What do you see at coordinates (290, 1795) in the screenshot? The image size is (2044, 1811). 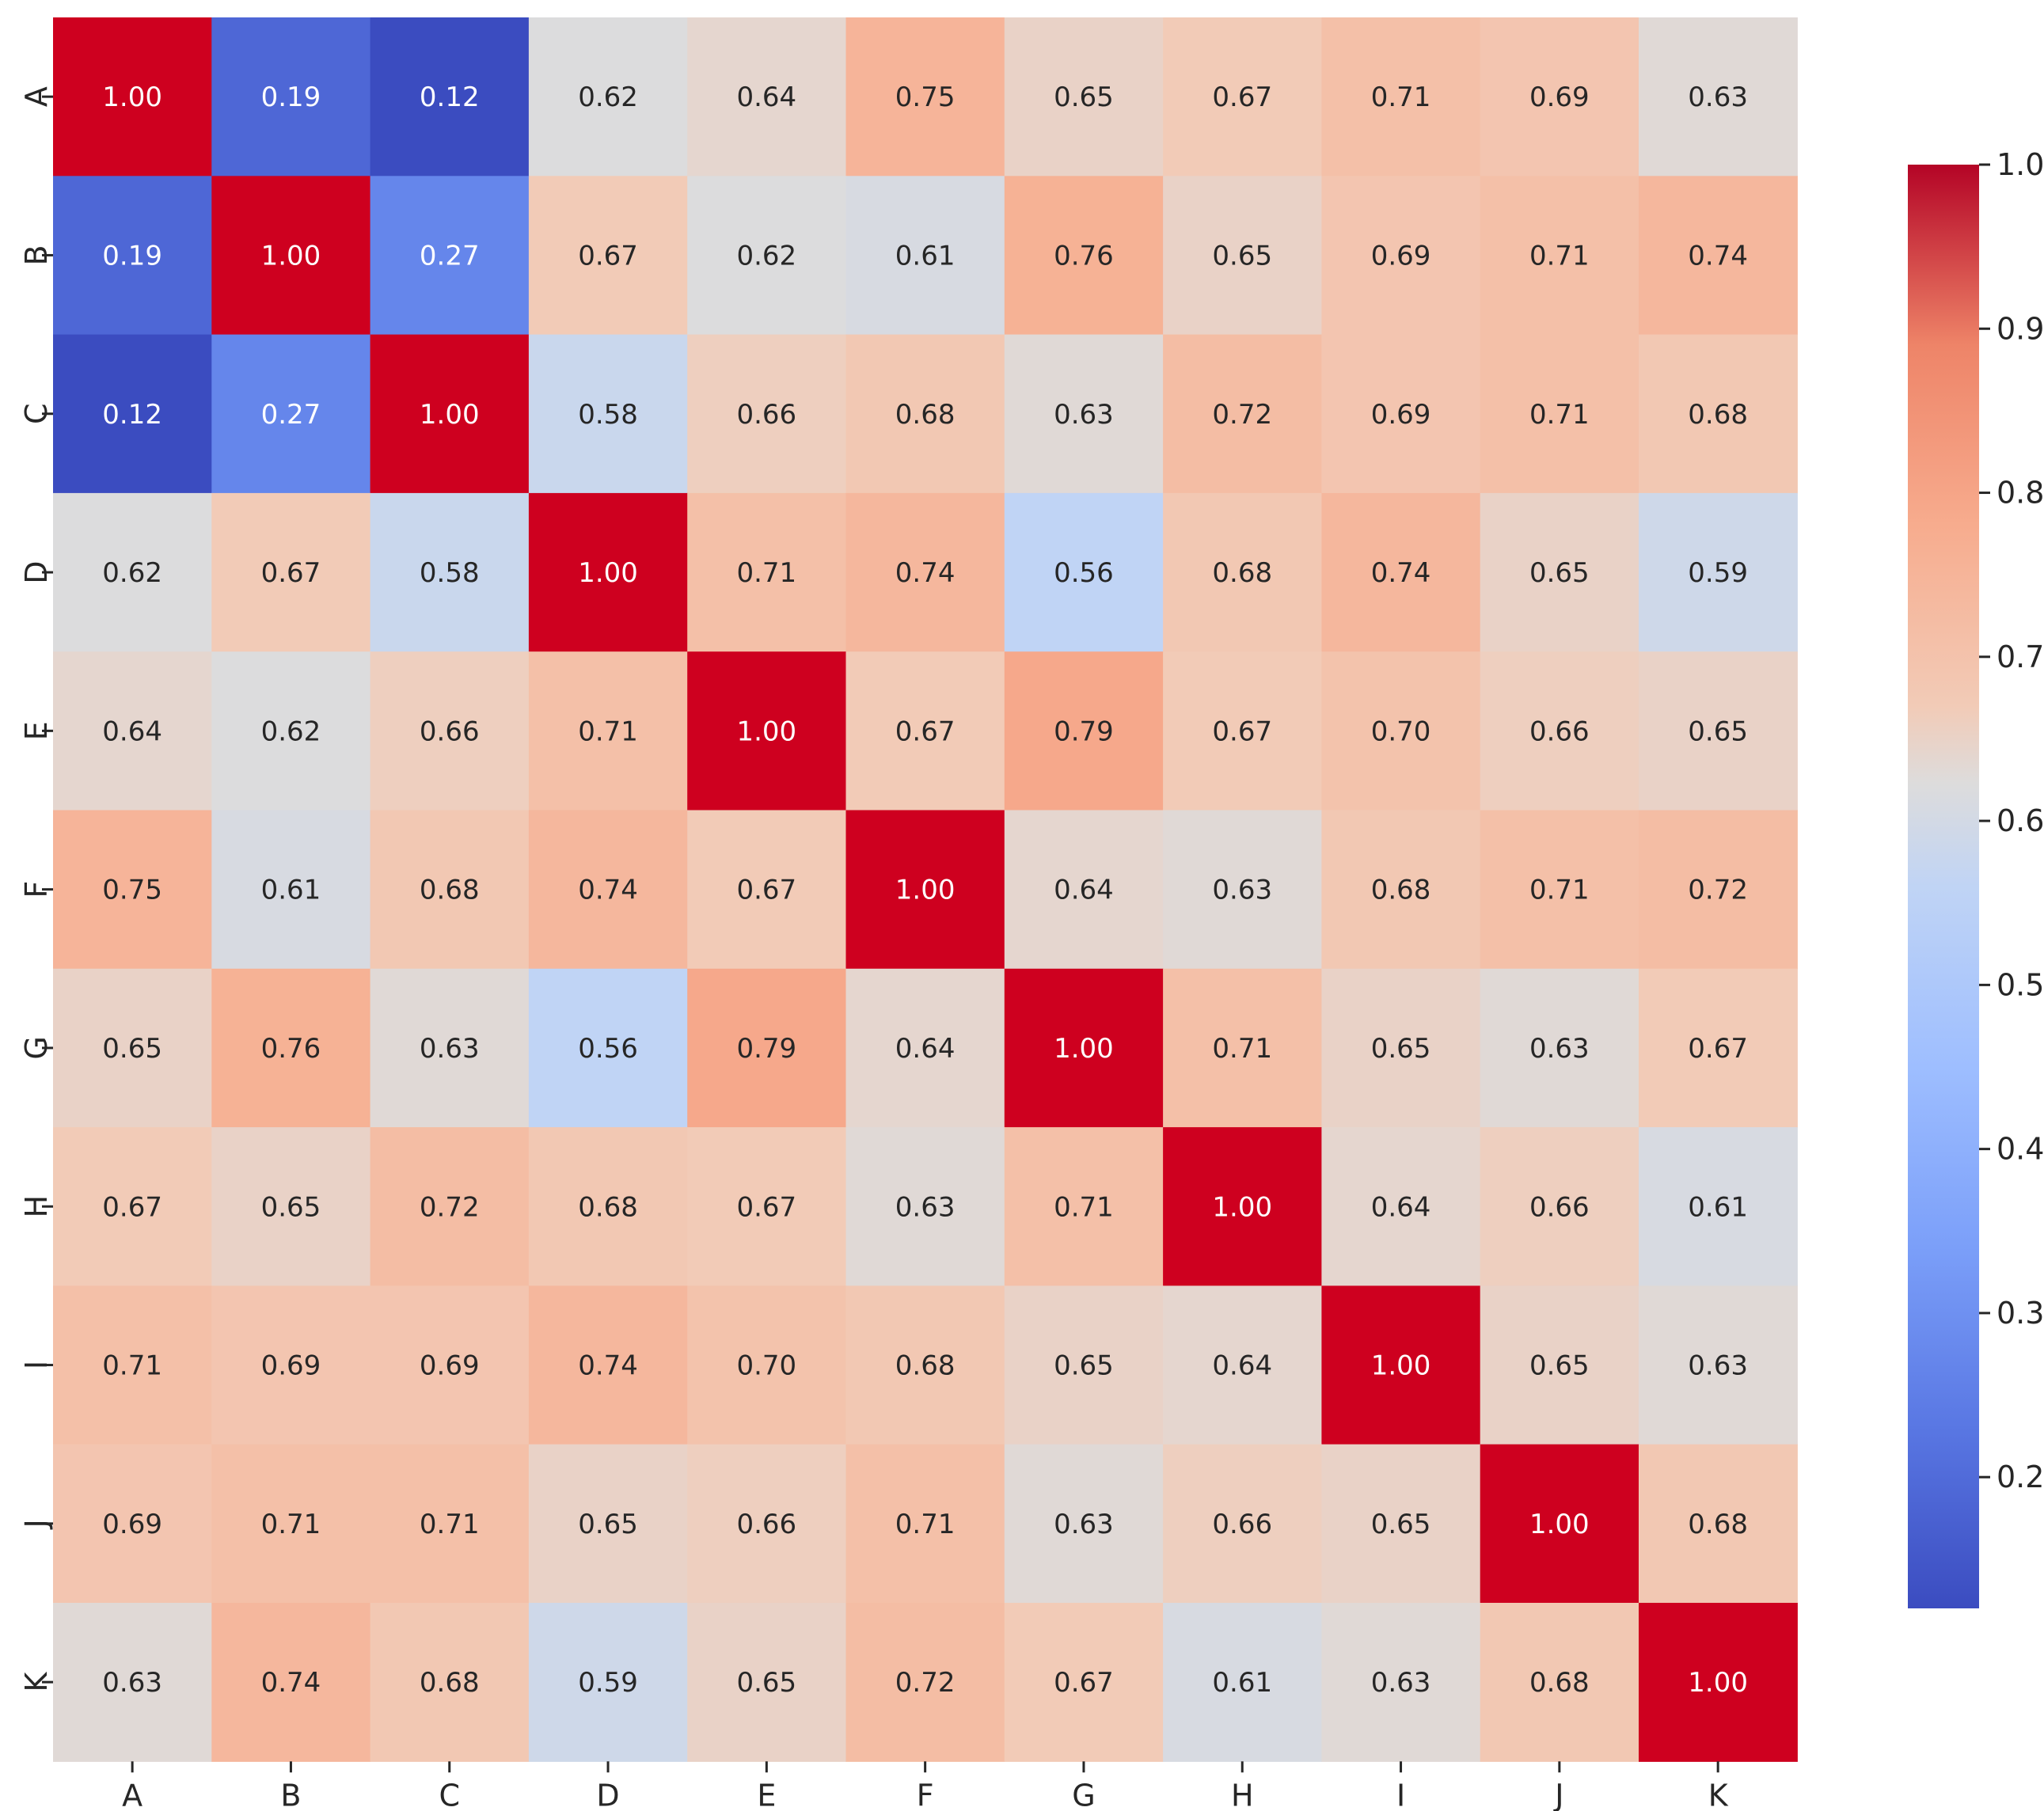 I see `x-tick-label: B` at bounding box center [290, 1795].